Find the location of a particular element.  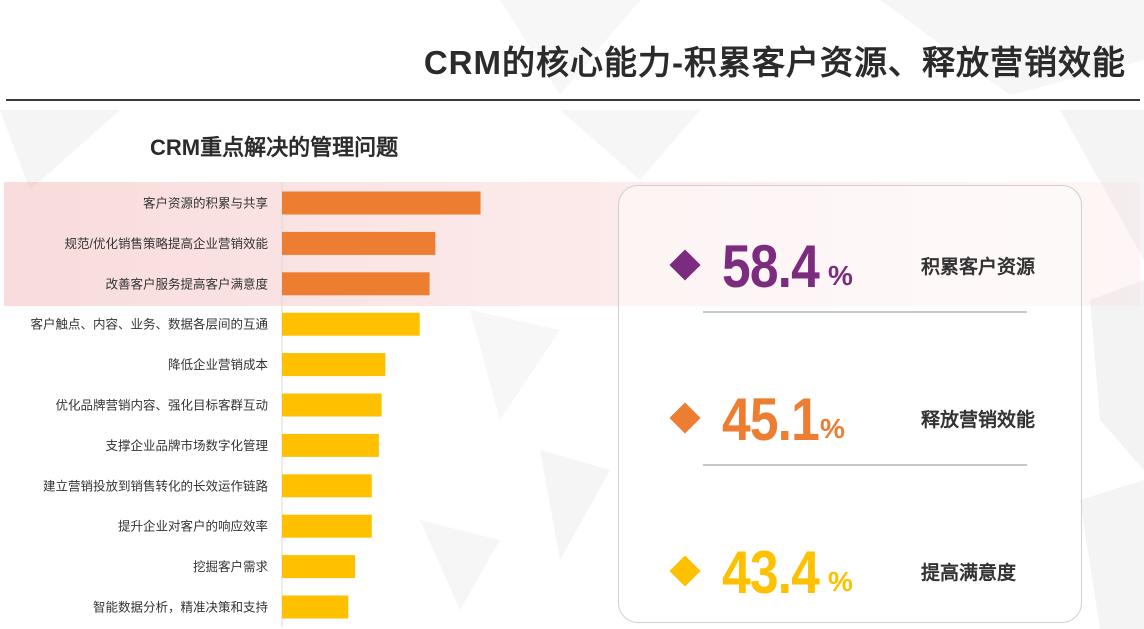

stat-accumulate-customers: 58.4 % 积累客户资源 is located at coordinates (872, 266).